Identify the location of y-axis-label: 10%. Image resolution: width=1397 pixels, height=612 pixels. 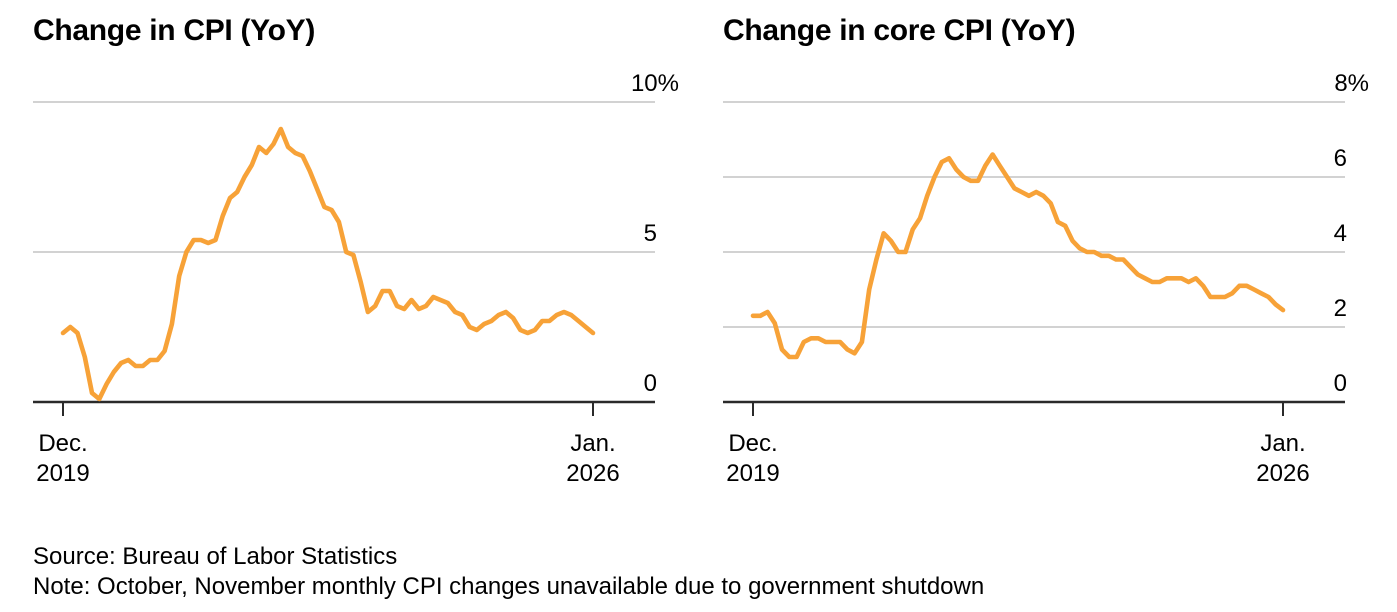
(655, 83).